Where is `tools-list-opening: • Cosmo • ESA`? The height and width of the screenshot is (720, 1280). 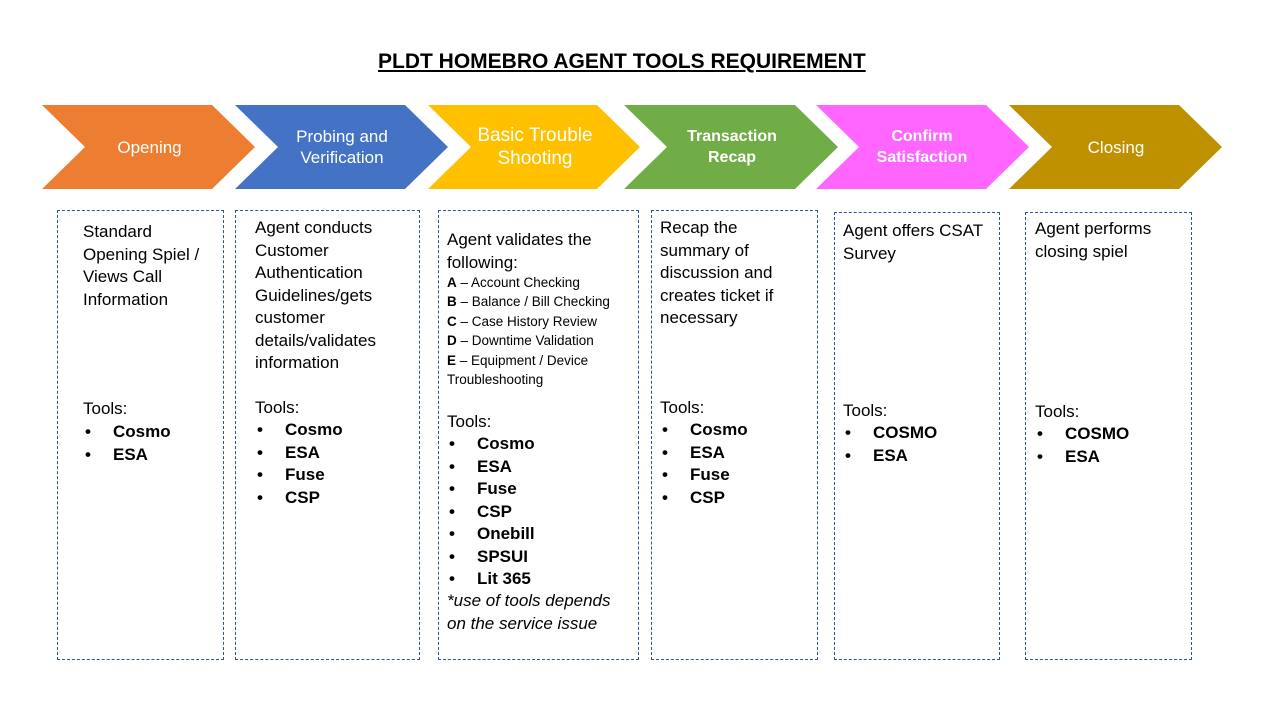 tools-list-opening: • Cosmo • ESA is located at coordinates (127, 443).